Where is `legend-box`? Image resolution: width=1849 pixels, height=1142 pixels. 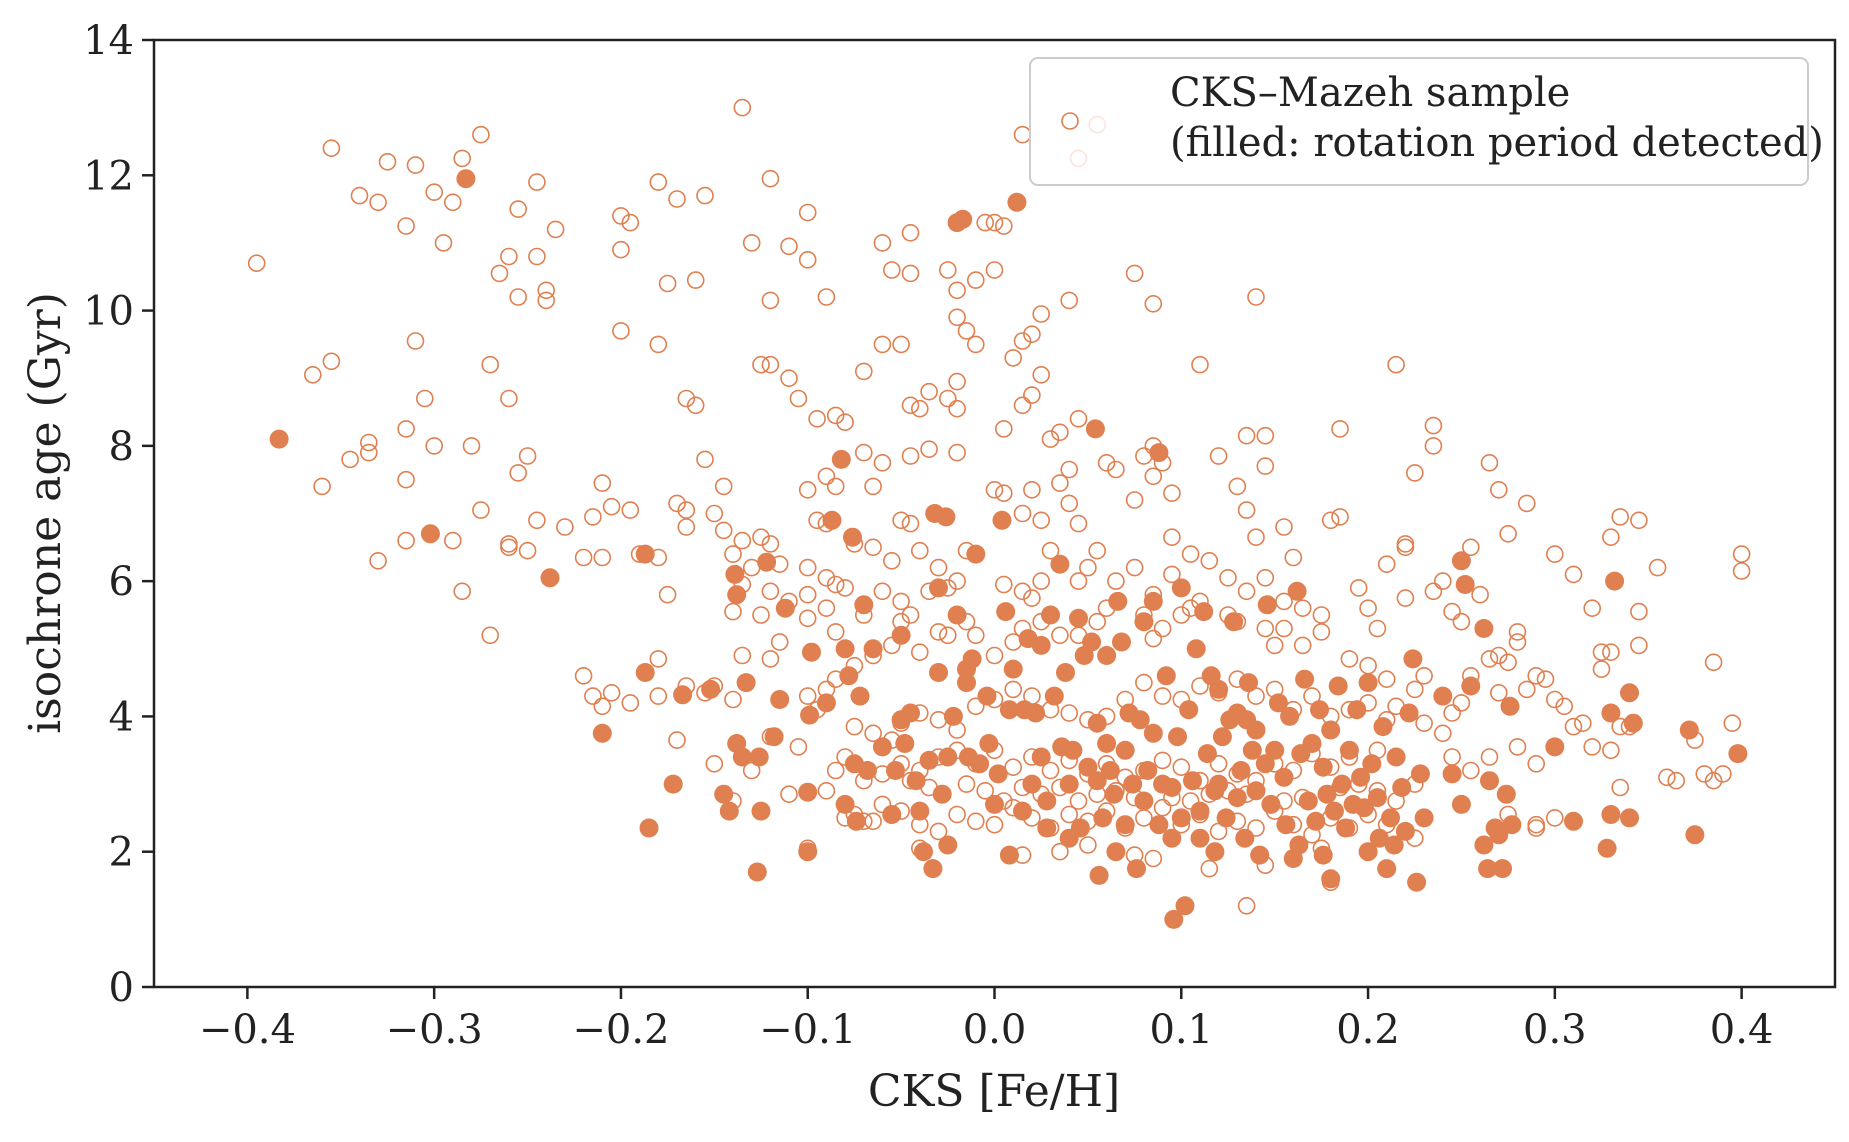 legend-box is located at coordinates (1419, 121).